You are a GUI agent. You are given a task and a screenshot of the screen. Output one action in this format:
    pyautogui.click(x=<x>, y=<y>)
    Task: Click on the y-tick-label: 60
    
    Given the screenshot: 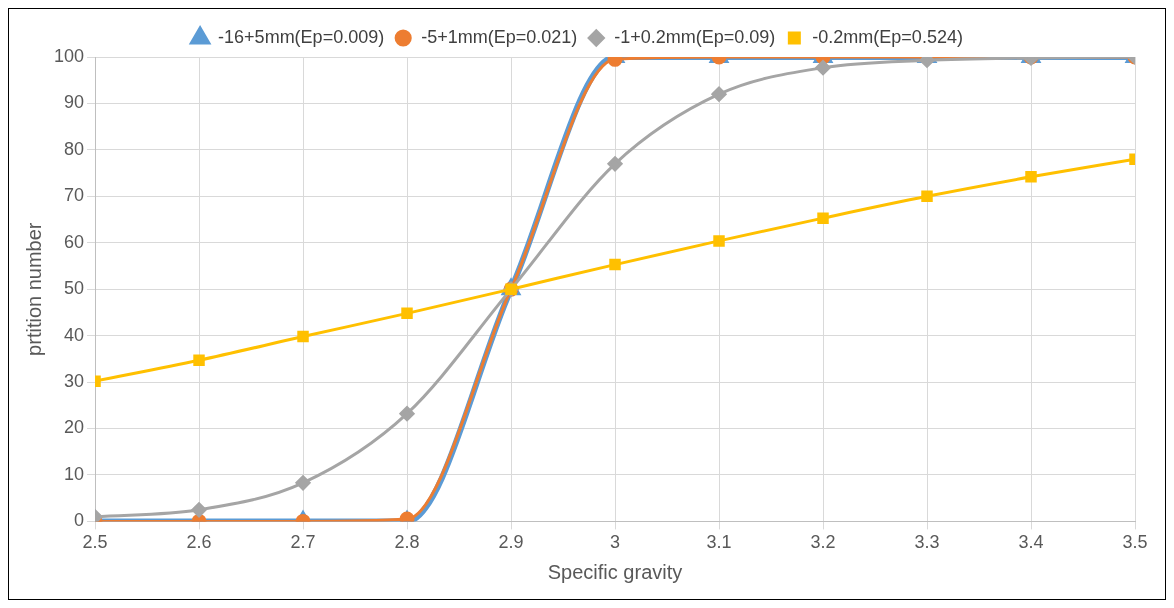 What is the action you would take?
    pyautogui.click(x=74, y=241)
    